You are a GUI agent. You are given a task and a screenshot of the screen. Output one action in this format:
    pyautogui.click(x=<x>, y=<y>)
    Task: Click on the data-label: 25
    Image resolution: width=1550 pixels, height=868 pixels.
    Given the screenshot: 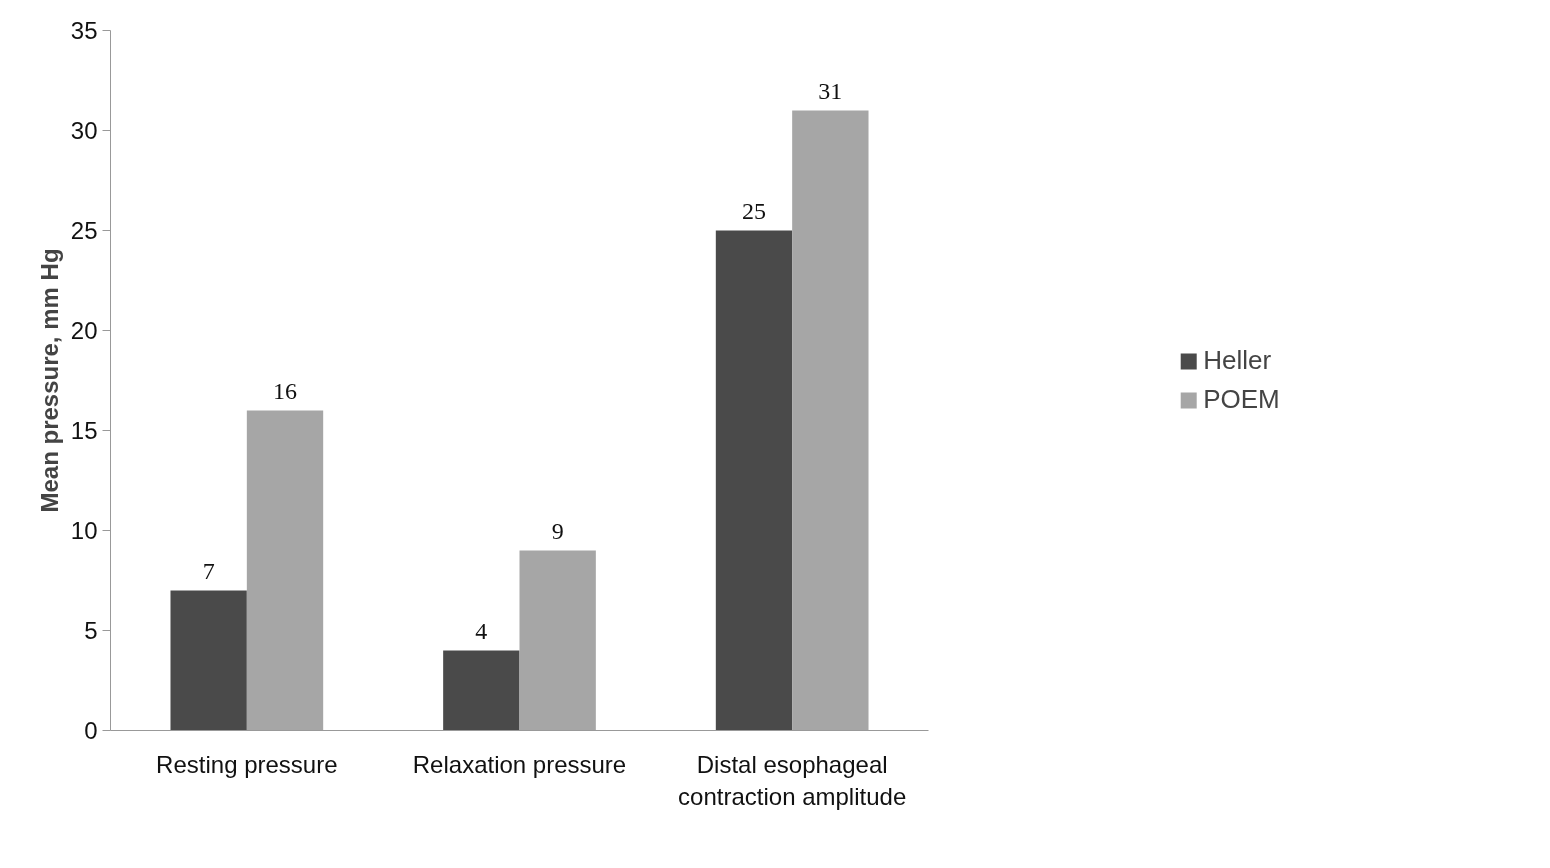 What is the action you would take?
    pyautogui.click(x=753, y=210)
    